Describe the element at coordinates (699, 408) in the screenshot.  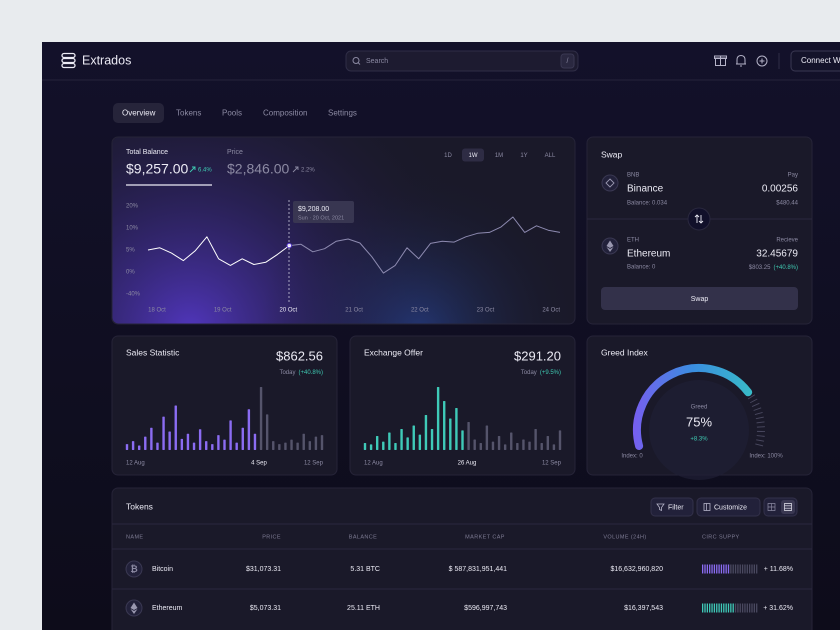
I see `greed-label: Greed` at that location.